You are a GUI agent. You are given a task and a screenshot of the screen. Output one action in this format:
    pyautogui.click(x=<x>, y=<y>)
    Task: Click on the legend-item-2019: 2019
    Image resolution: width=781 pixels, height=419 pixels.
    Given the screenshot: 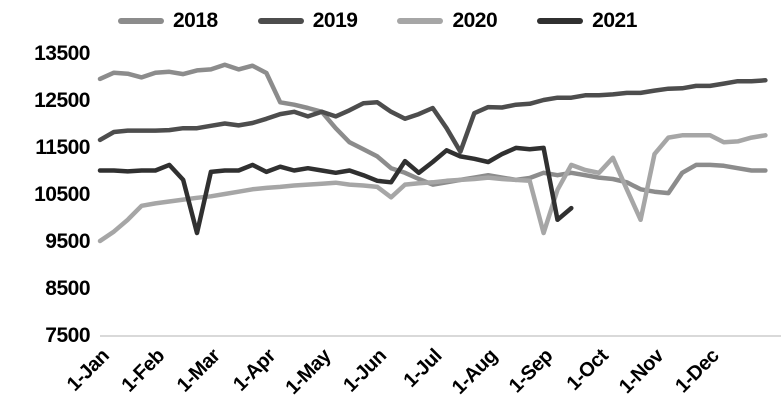 What is the action you would take?
    pyautogui.click(x=307, y=20)
    